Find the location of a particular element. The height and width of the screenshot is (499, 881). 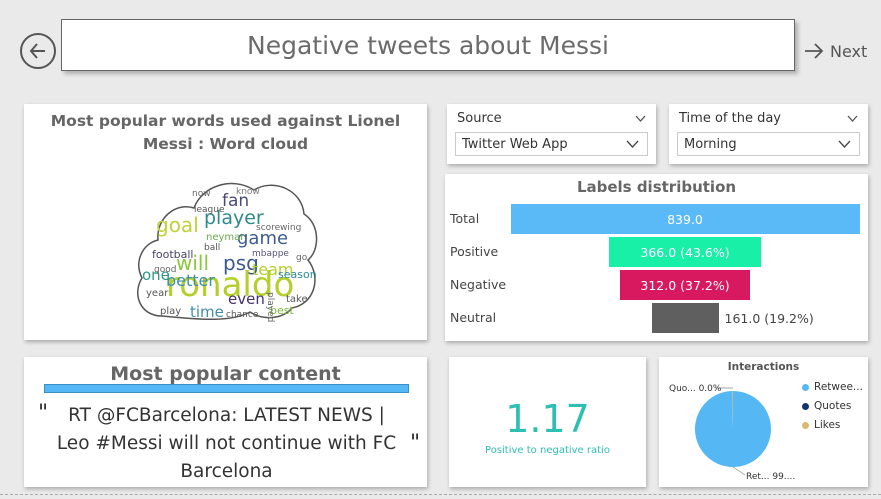

source-slicer: Source Twitter Web App is located at coordinates (551, 134).